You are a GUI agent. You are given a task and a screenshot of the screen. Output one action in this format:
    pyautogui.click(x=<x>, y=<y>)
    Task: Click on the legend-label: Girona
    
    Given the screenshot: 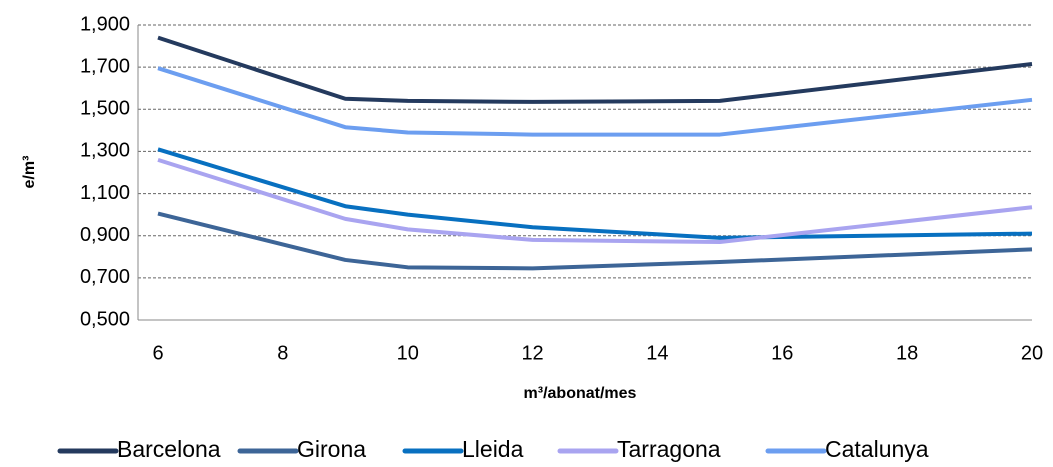 What is the action you would take?
    pyautogui.click(x=331, y=449)
    